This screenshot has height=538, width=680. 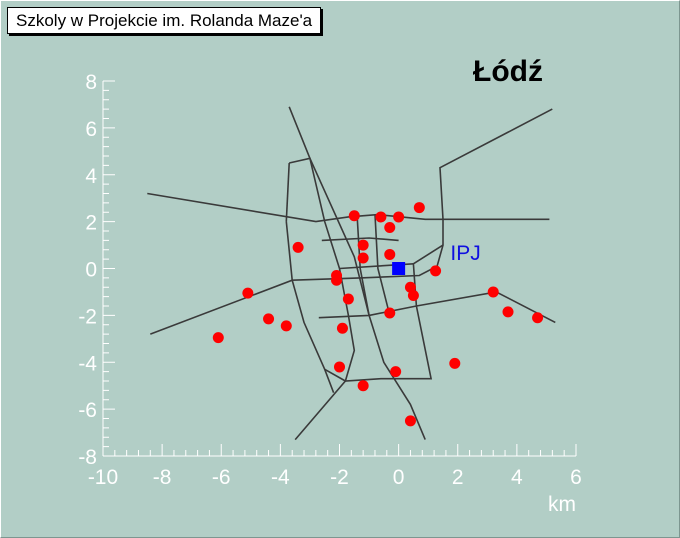 What do you see at coordinates (87, 457) in the screenshot?
I see `y-tick-label: -8` at bounding box center [87, 457].